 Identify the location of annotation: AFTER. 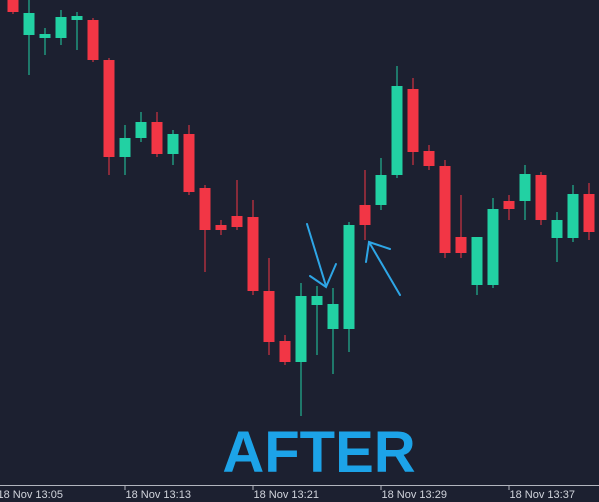
(318, 452).